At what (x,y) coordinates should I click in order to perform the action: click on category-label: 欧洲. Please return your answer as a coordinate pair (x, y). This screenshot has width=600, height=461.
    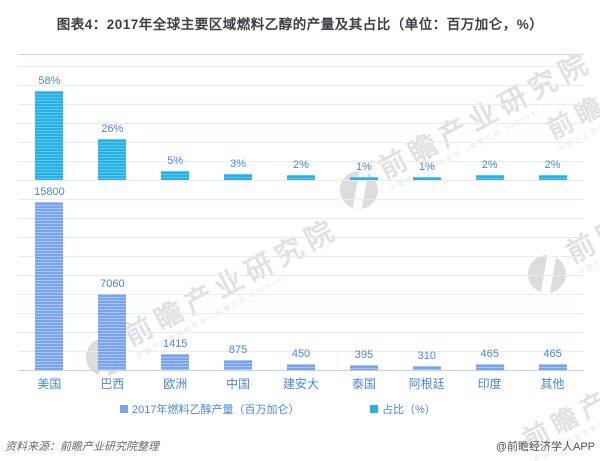
    Looking at the image, I should click on (175, 384).